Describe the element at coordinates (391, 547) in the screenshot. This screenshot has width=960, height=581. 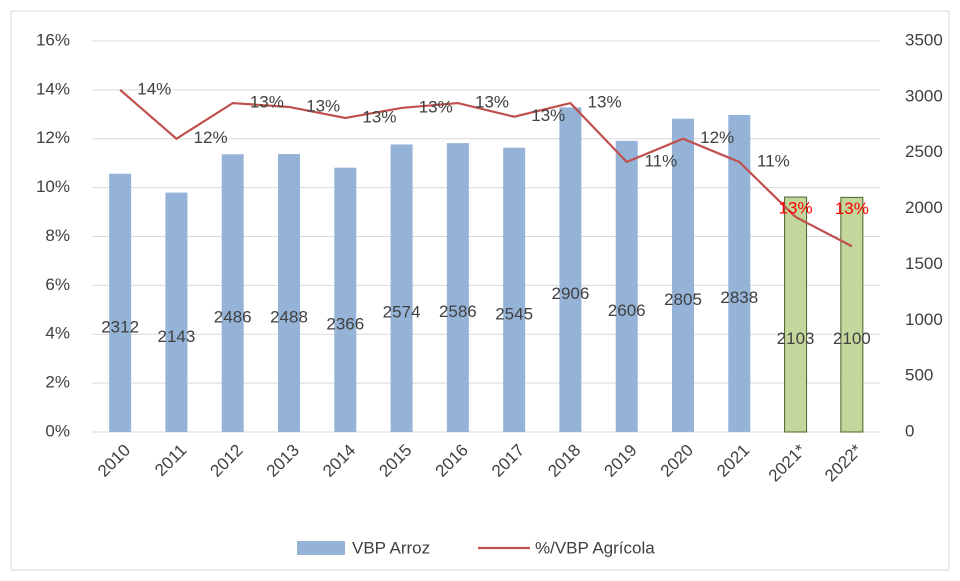
I see `legend-label: VBP Arroz` at that location.